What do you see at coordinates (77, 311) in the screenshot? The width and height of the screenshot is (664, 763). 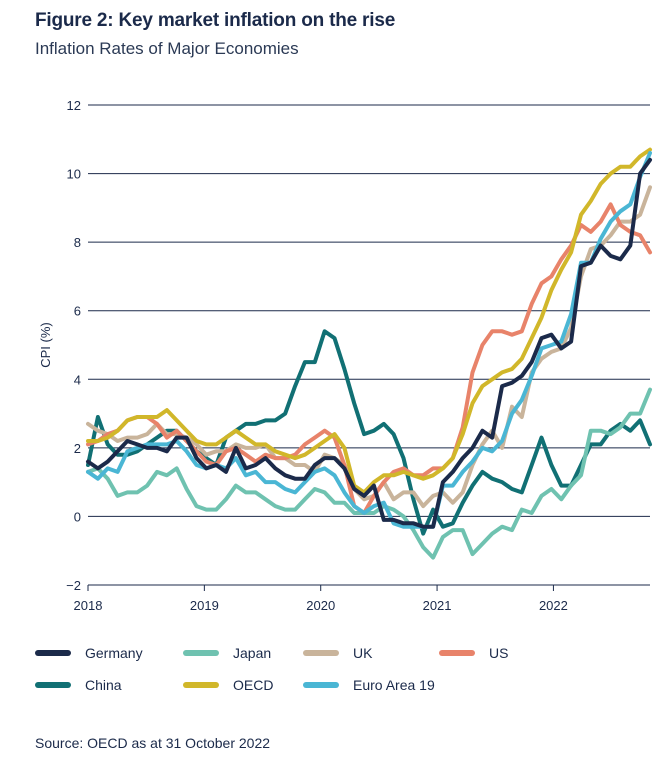 I see `y-tick-label: 6` at bounding box center [77, 311].